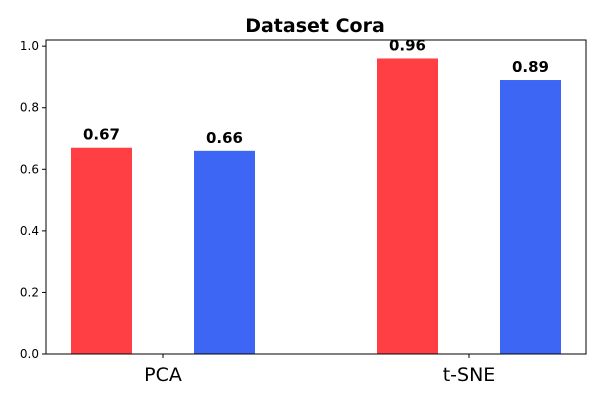 This screenshot has width=600, height=400. Describe the element at coordinates (469, 375) in the screenshot. I see `x-tick-label-t-sne: t-SNE` at that location.